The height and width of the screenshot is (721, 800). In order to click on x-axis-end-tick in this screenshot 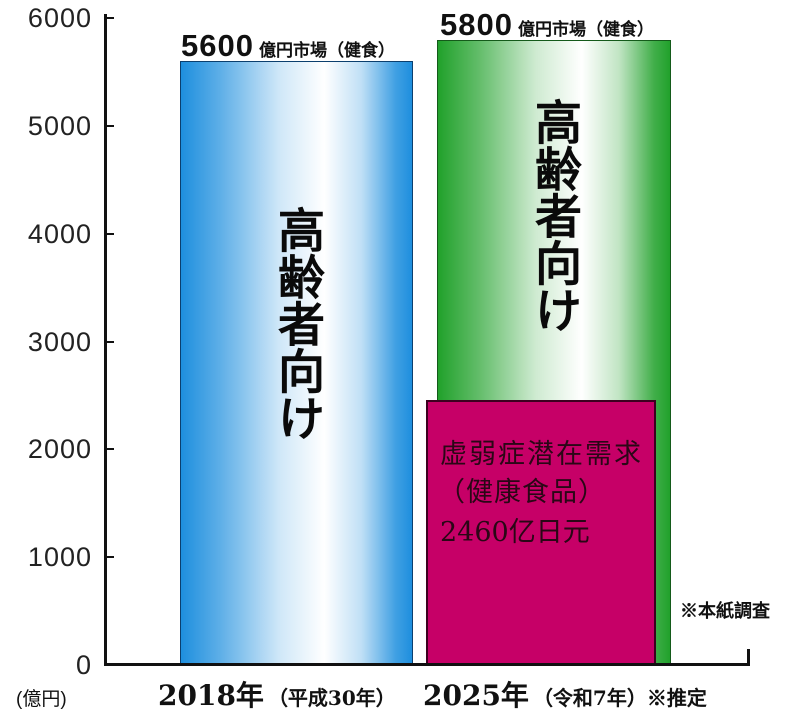, I will do `click(748, 657)`.